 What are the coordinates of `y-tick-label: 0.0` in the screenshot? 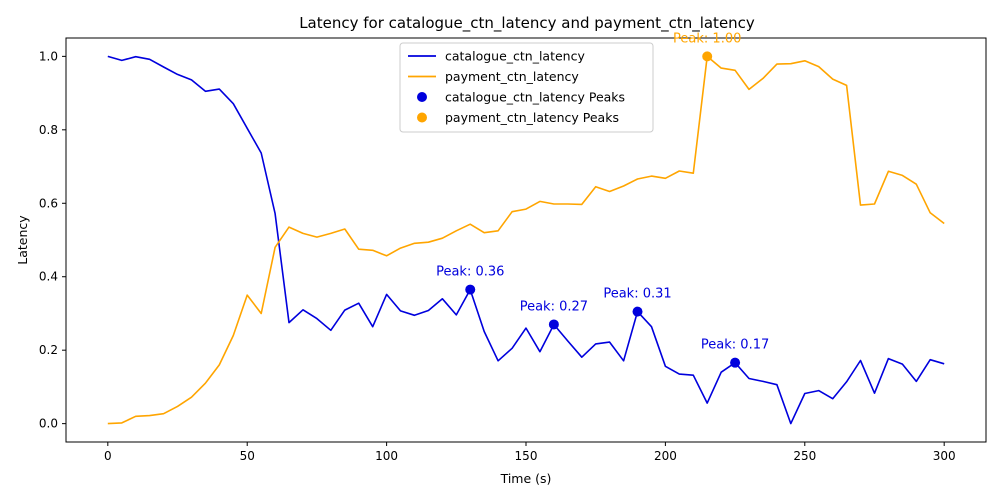 It's located at (48, 424).